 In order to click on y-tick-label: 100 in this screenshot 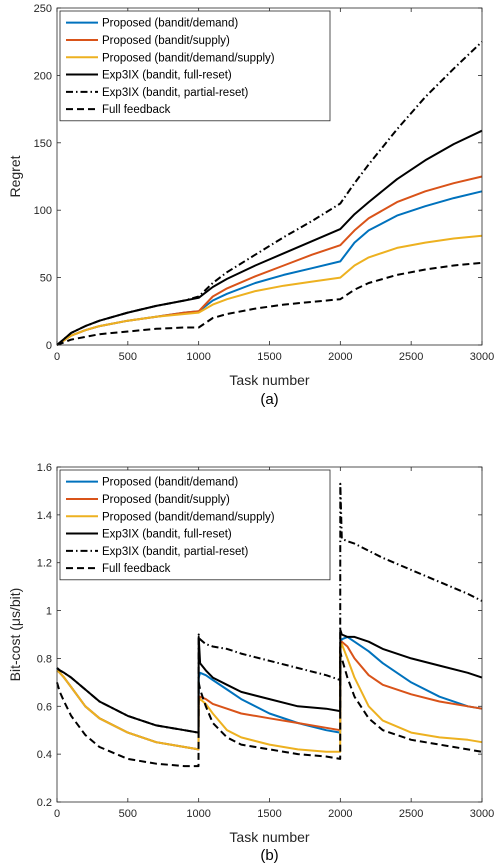, I will do `click(43, 211)`.